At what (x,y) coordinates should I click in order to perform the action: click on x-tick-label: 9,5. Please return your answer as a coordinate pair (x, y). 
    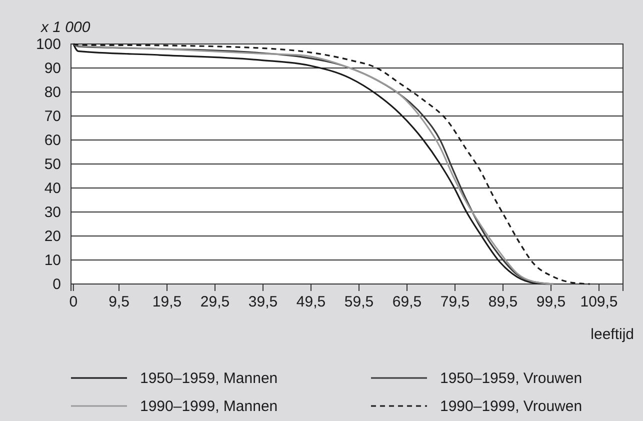
    Looking at the image, I should click on (119, 302).